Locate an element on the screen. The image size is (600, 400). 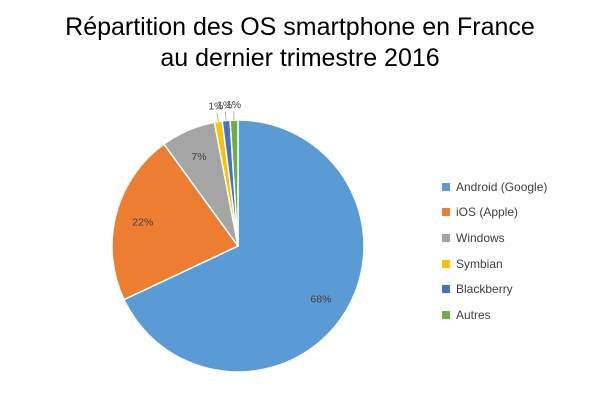
pie-slice-autres is located at coordinates (234, 183).